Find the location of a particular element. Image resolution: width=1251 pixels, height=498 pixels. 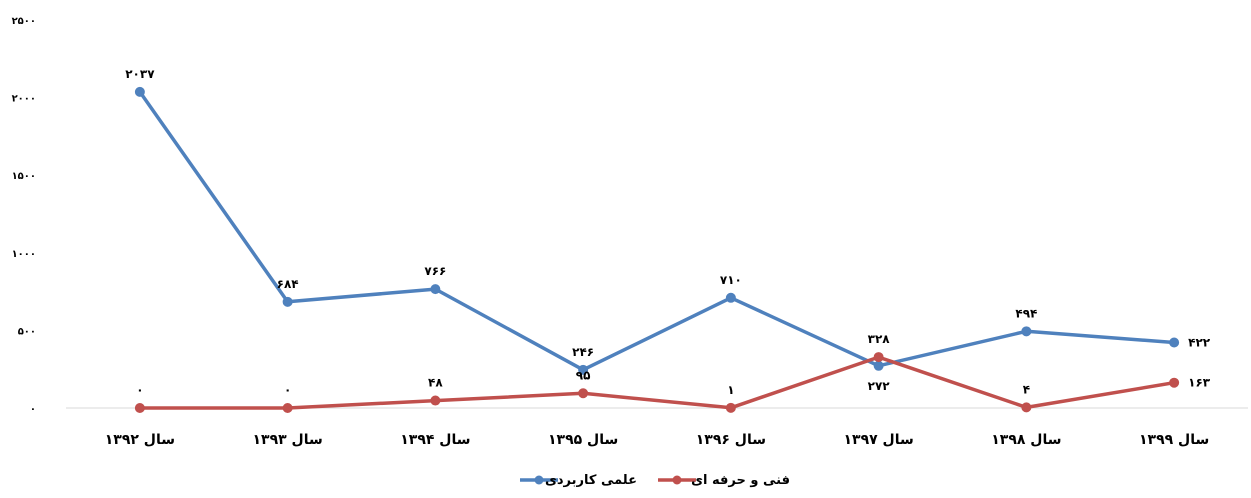

y-tick-label: ۵۰۰ is located at coordinates (27, 331).